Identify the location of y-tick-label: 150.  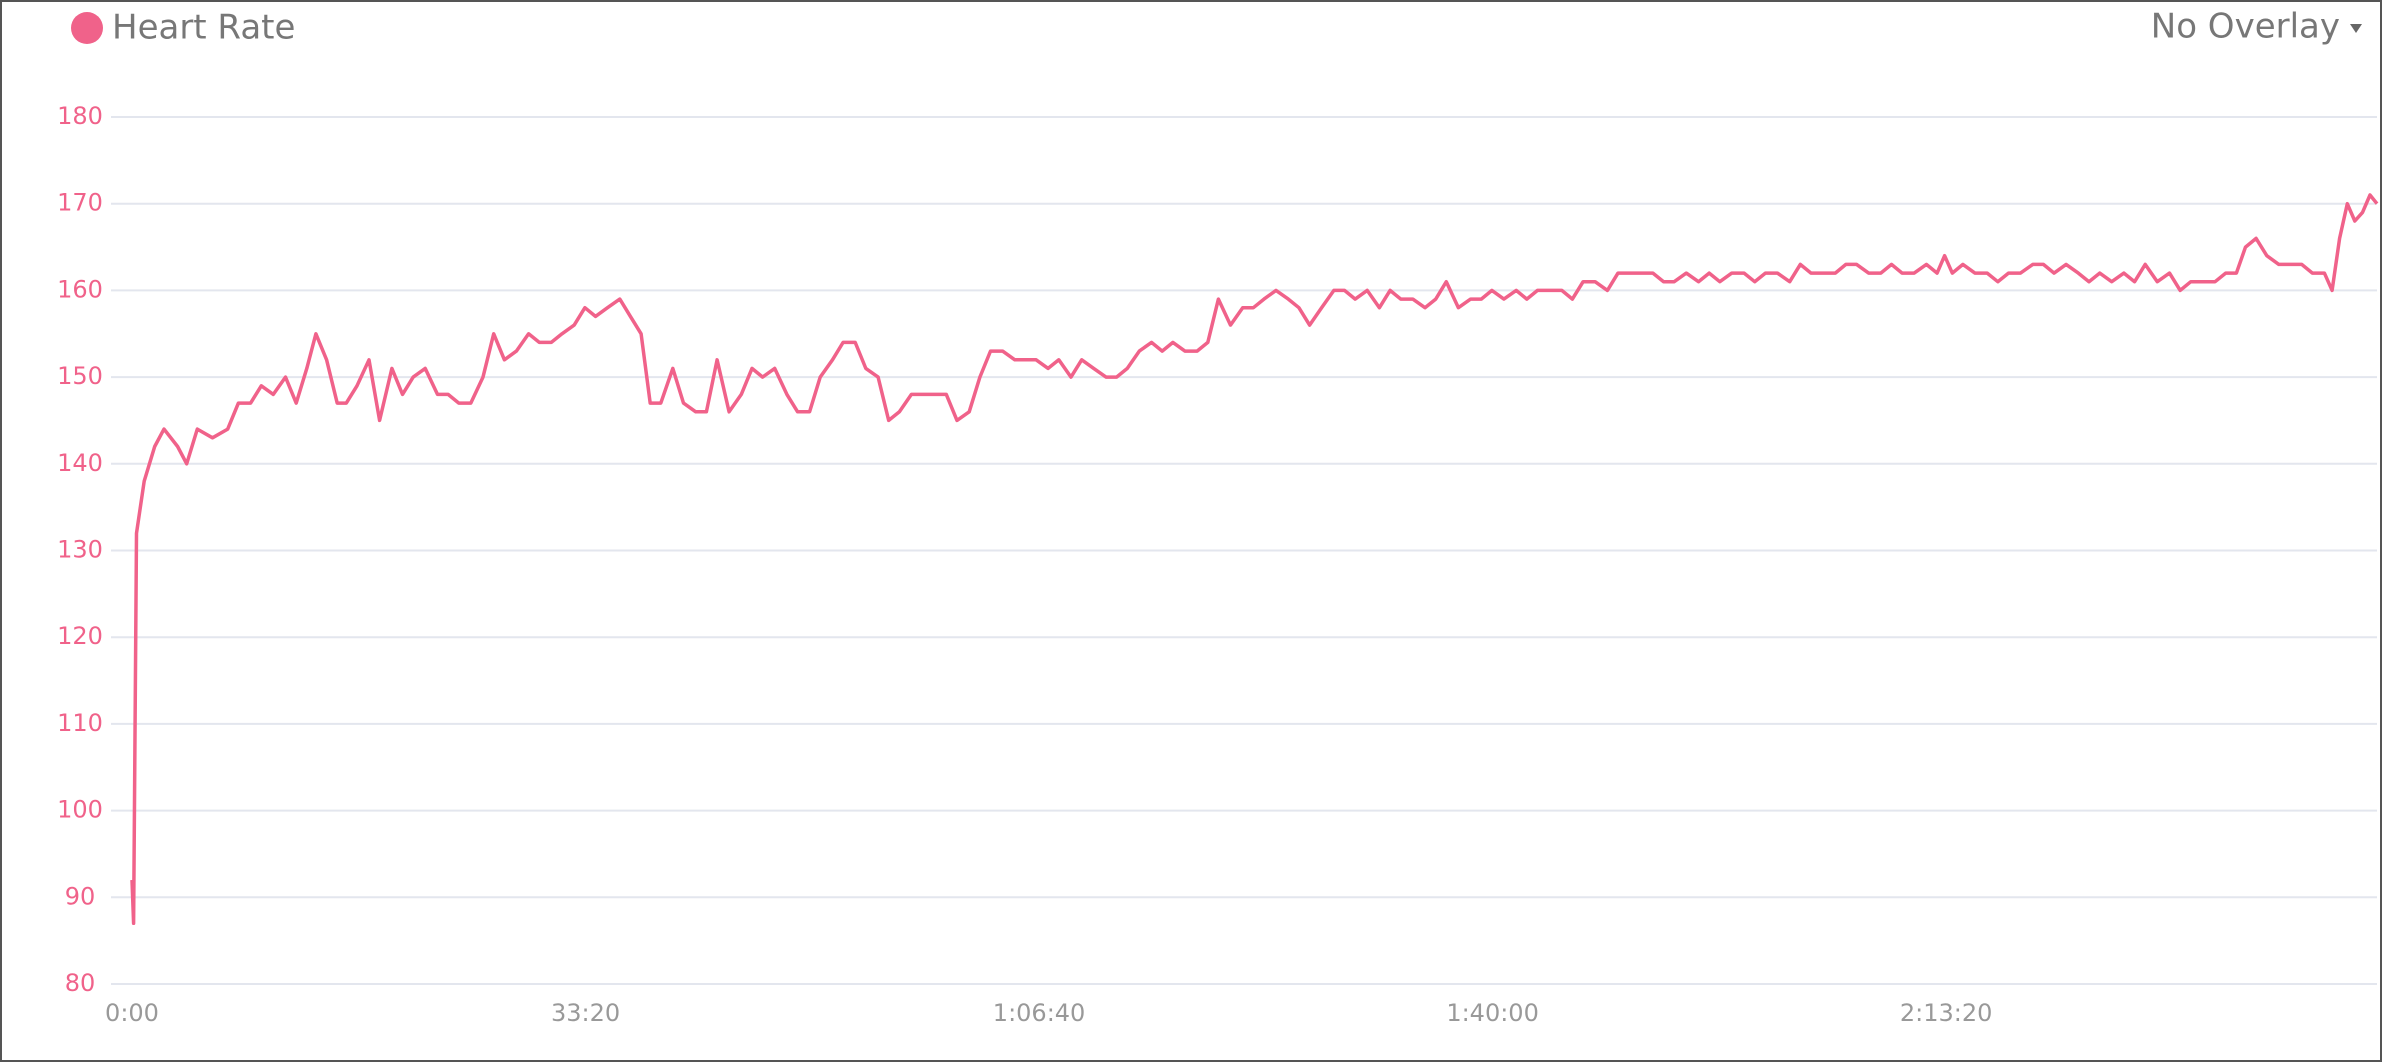
(80, 376).